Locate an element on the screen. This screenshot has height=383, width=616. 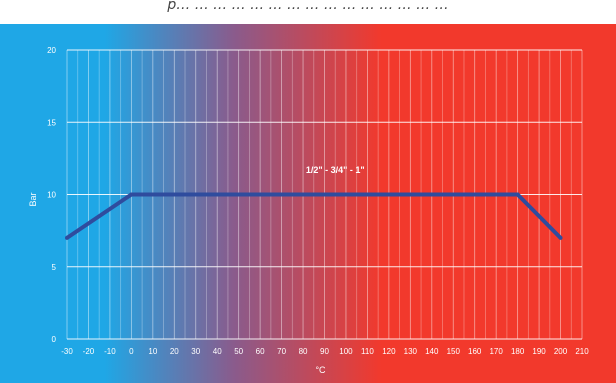
x-tick-label: 20 is located at coordinates (174, 351).